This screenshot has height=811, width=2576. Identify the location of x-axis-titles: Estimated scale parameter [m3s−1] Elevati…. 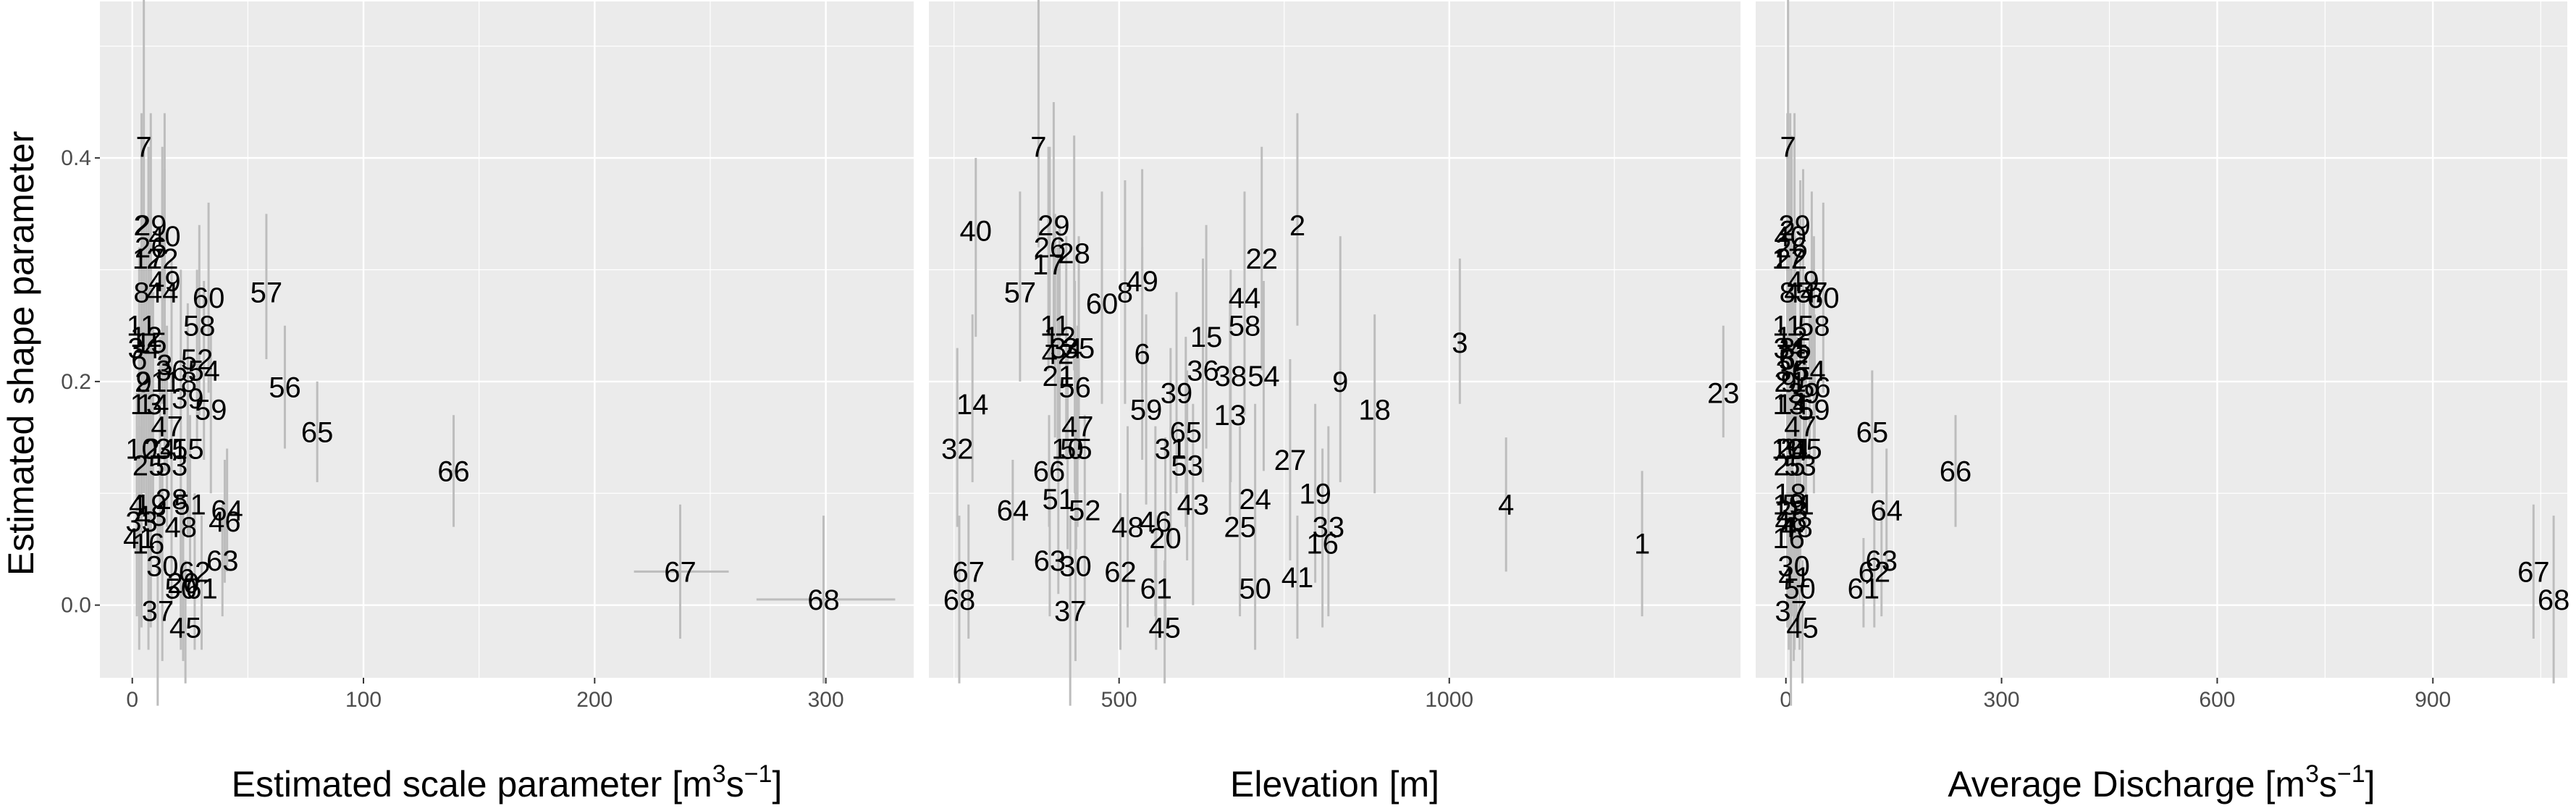
(1303, 782).